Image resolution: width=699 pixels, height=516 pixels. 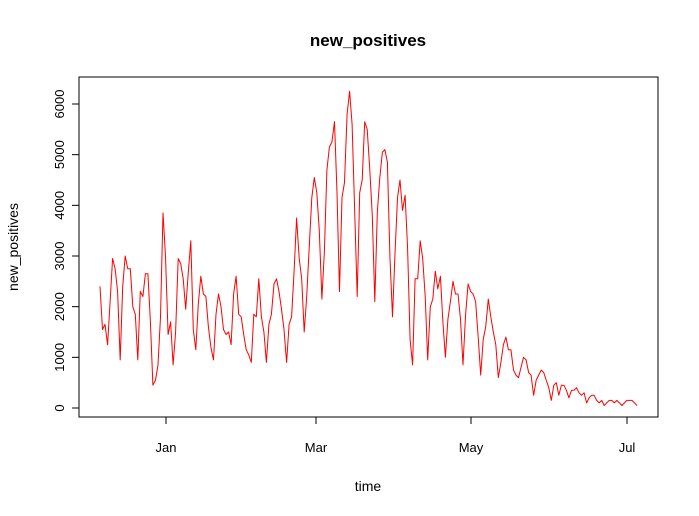 What do you see at coordinates (316, 447) in the screenshot?
I see `x-tick-label: Mar` at bounding box center [316, 447].